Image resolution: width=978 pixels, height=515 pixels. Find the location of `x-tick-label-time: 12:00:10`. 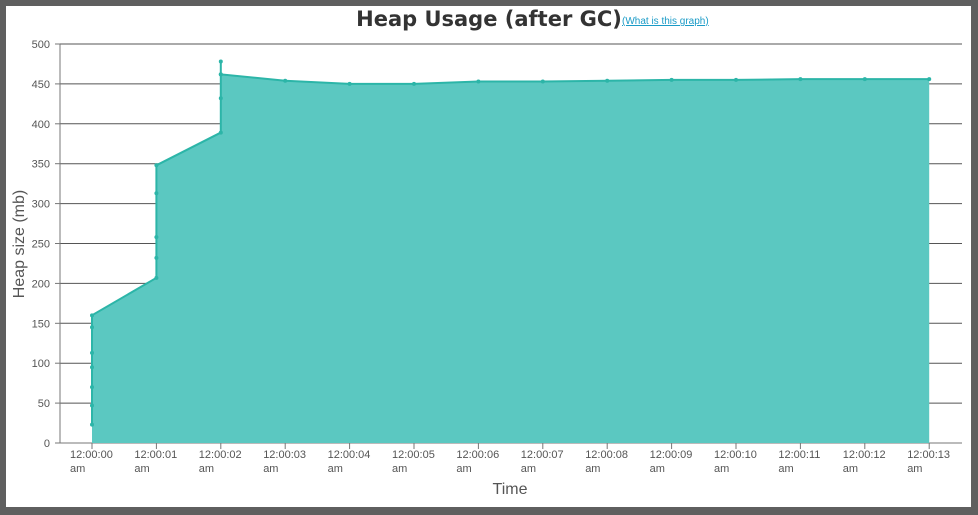

x-tick-label-time: 12:00:10 is located at coordinates (735, 455).